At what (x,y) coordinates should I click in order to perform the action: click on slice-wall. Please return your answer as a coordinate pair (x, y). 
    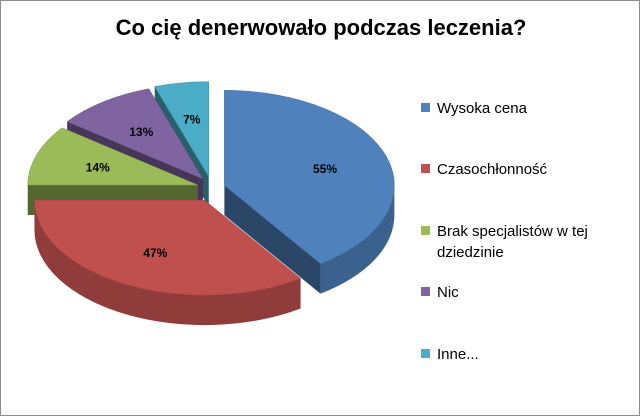
    Looking at the image, I should click on (357, 239).